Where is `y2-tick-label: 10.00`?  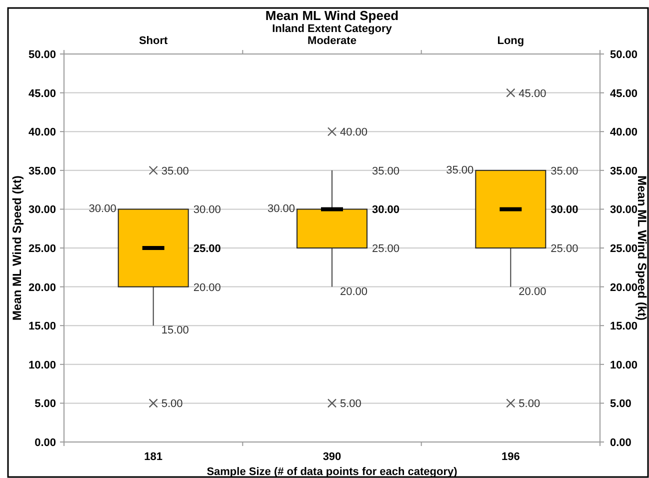
y2-tick-label: 10.00 is located at coordinates (624, 365).